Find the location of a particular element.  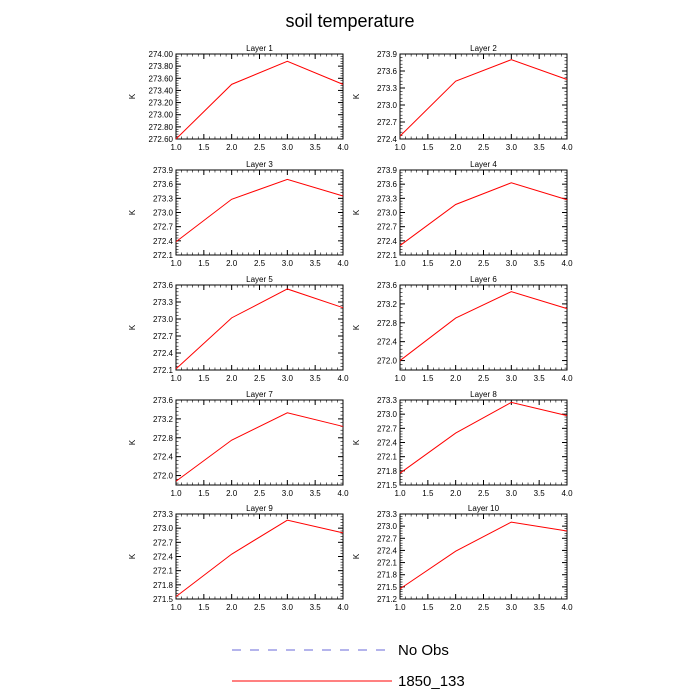

legend-label-no-obs: No Obs is located at coordinates (423, 650).